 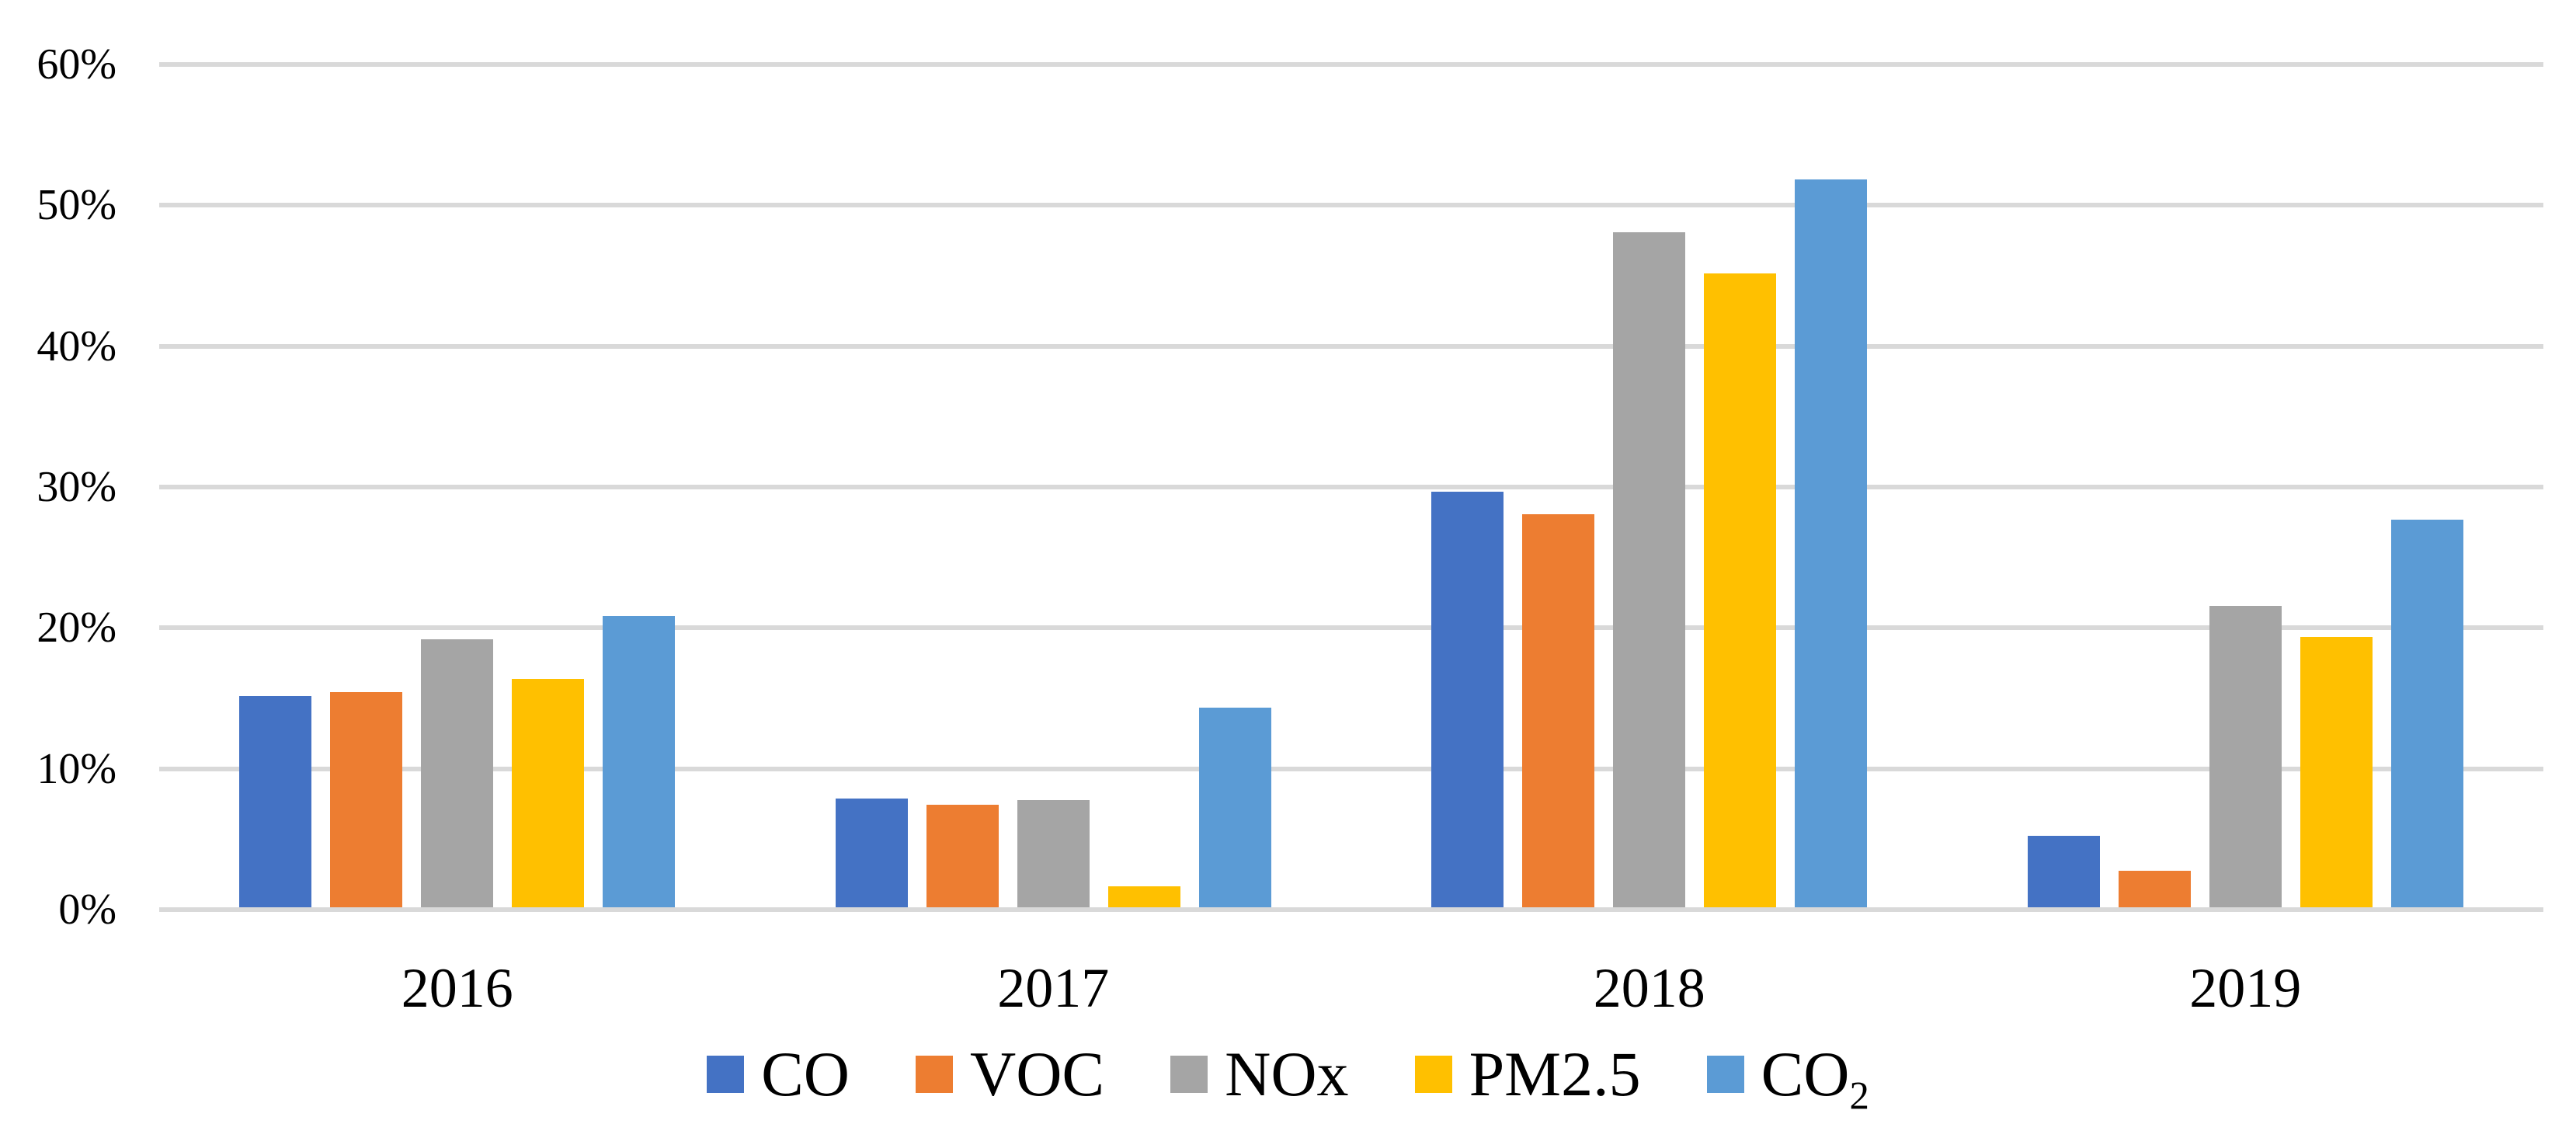 I want to click on x-axis-label-2016: 2016, so click(x=457, y=988).